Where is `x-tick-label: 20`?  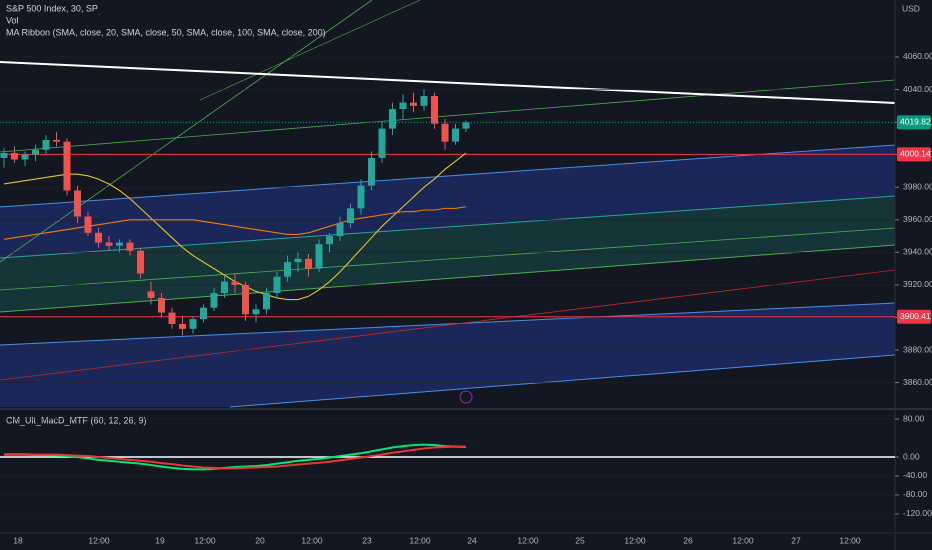 x-tick-label: 20 is located at coordinates (260, 540).